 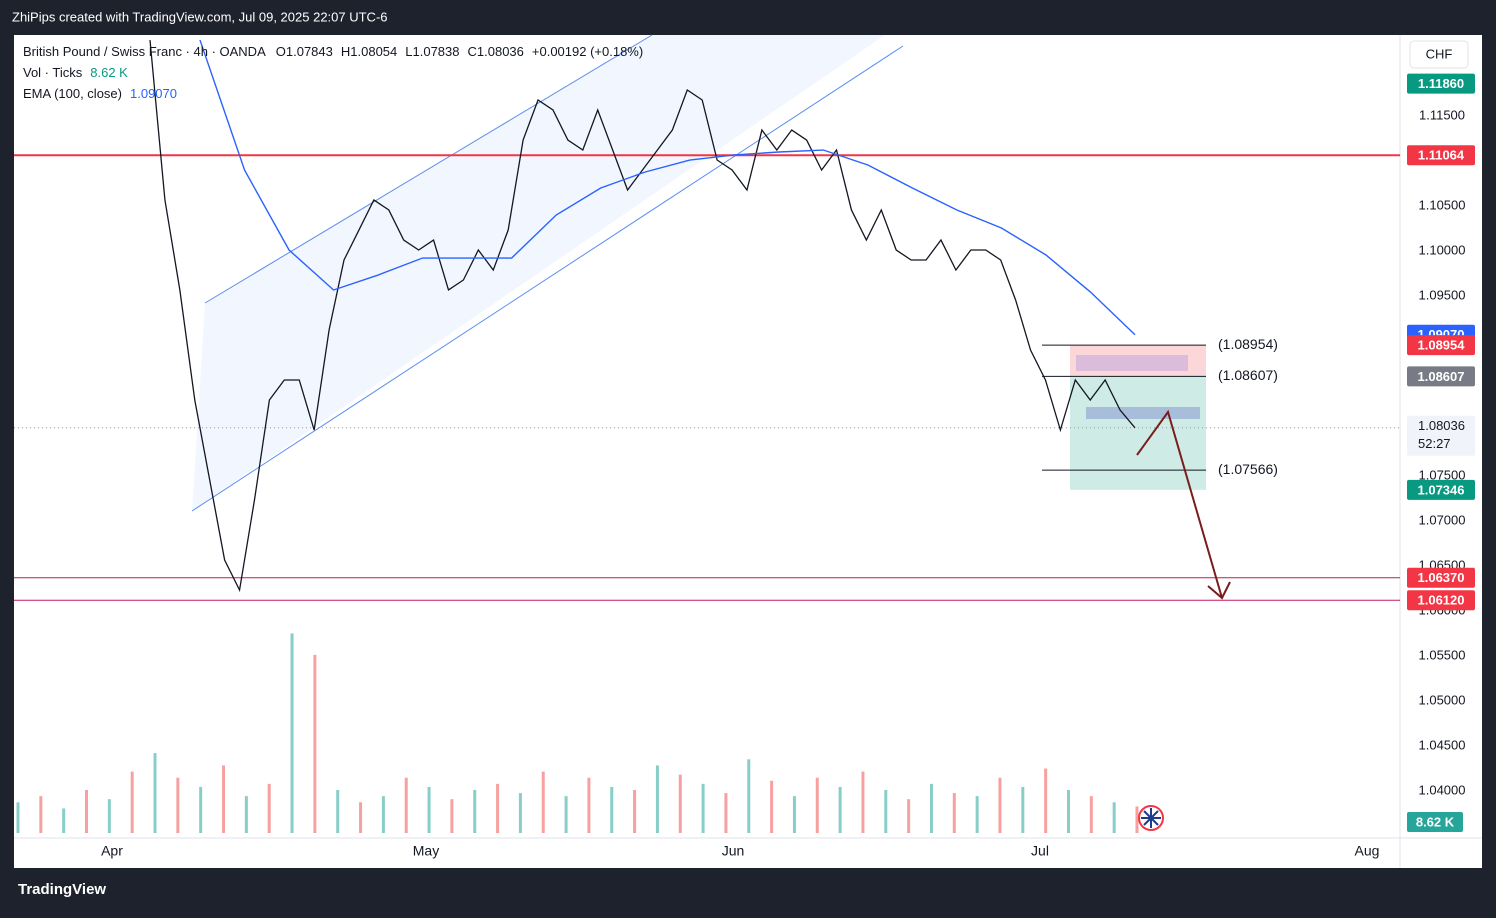 I want to click on ohlc-value: 1.07838, so click(x=436, y=51).